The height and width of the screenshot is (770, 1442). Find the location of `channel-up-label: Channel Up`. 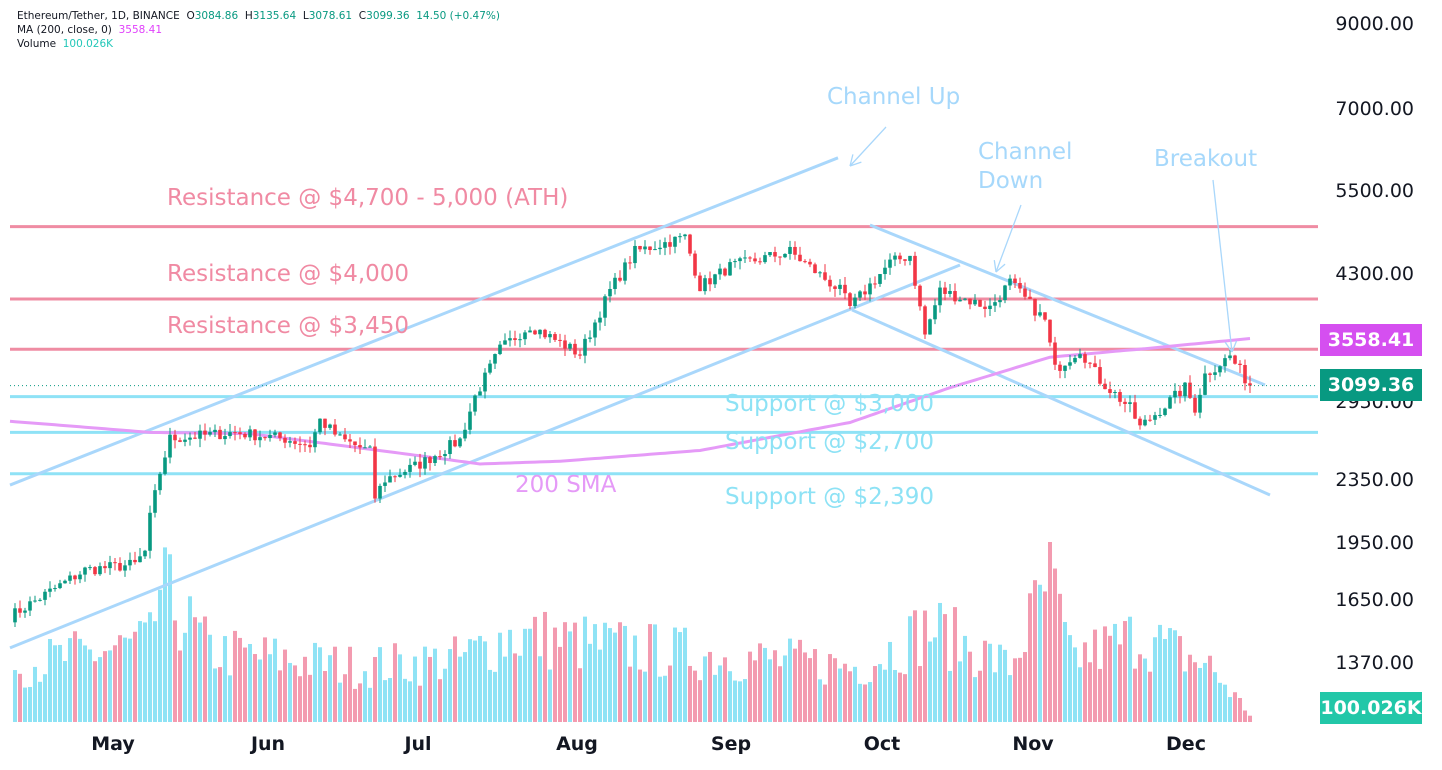

channel-up-label: Channel Up is located at coordinates (894, 97).